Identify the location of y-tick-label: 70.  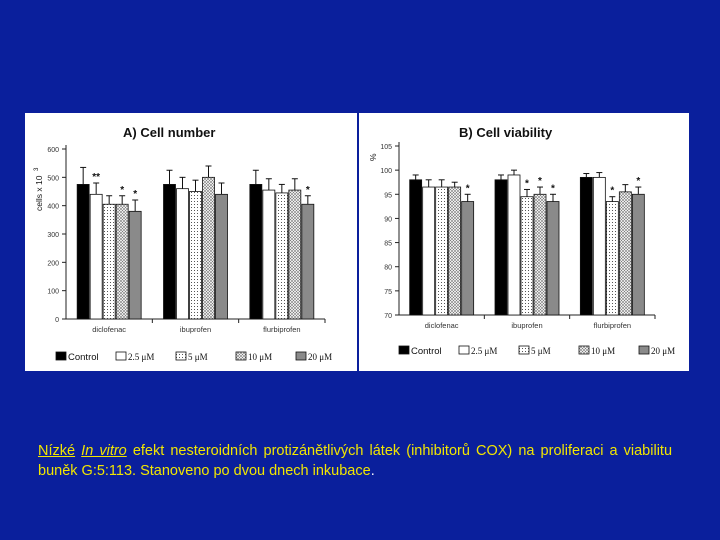
(388, 316).